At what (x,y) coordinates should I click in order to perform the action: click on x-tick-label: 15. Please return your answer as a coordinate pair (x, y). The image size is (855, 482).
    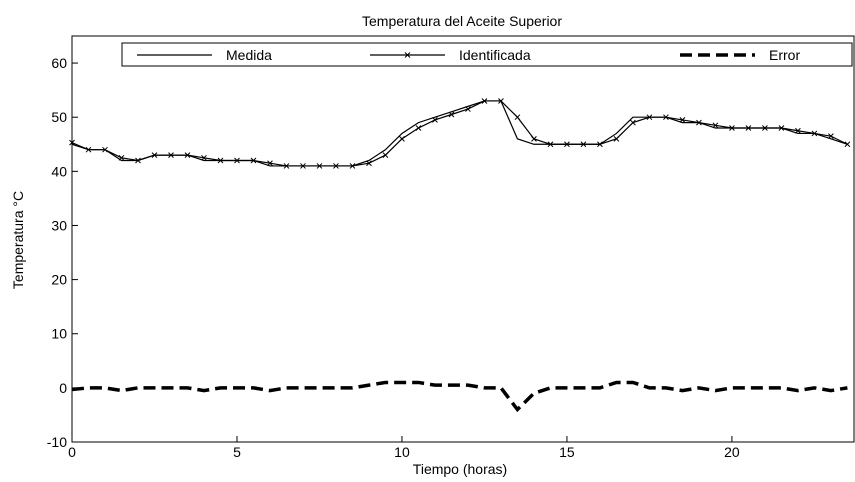
    Looking at the image, I should click on (567, 452).